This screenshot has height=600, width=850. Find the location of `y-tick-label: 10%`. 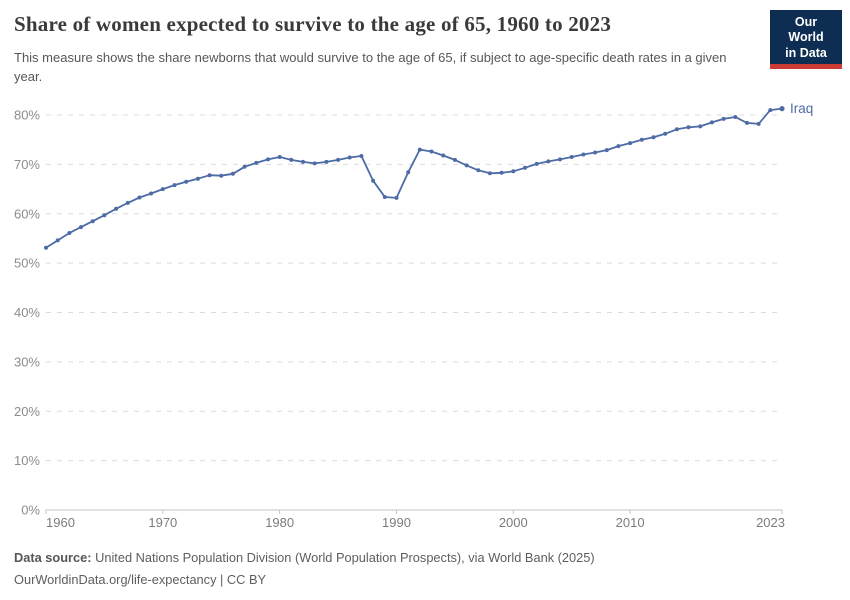

y-tick-label: 10% is located at coordinates (27, 460).